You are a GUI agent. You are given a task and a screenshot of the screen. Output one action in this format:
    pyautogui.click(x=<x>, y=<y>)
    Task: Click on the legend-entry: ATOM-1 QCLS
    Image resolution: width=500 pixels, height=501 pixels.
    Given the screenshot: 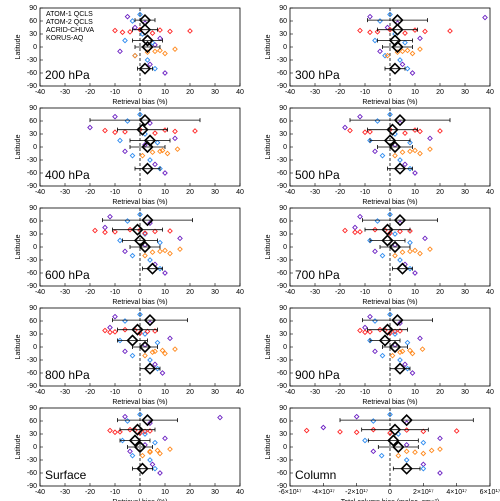 What is the action you would take?
    pyautogui.click(x=69, y=14)
    